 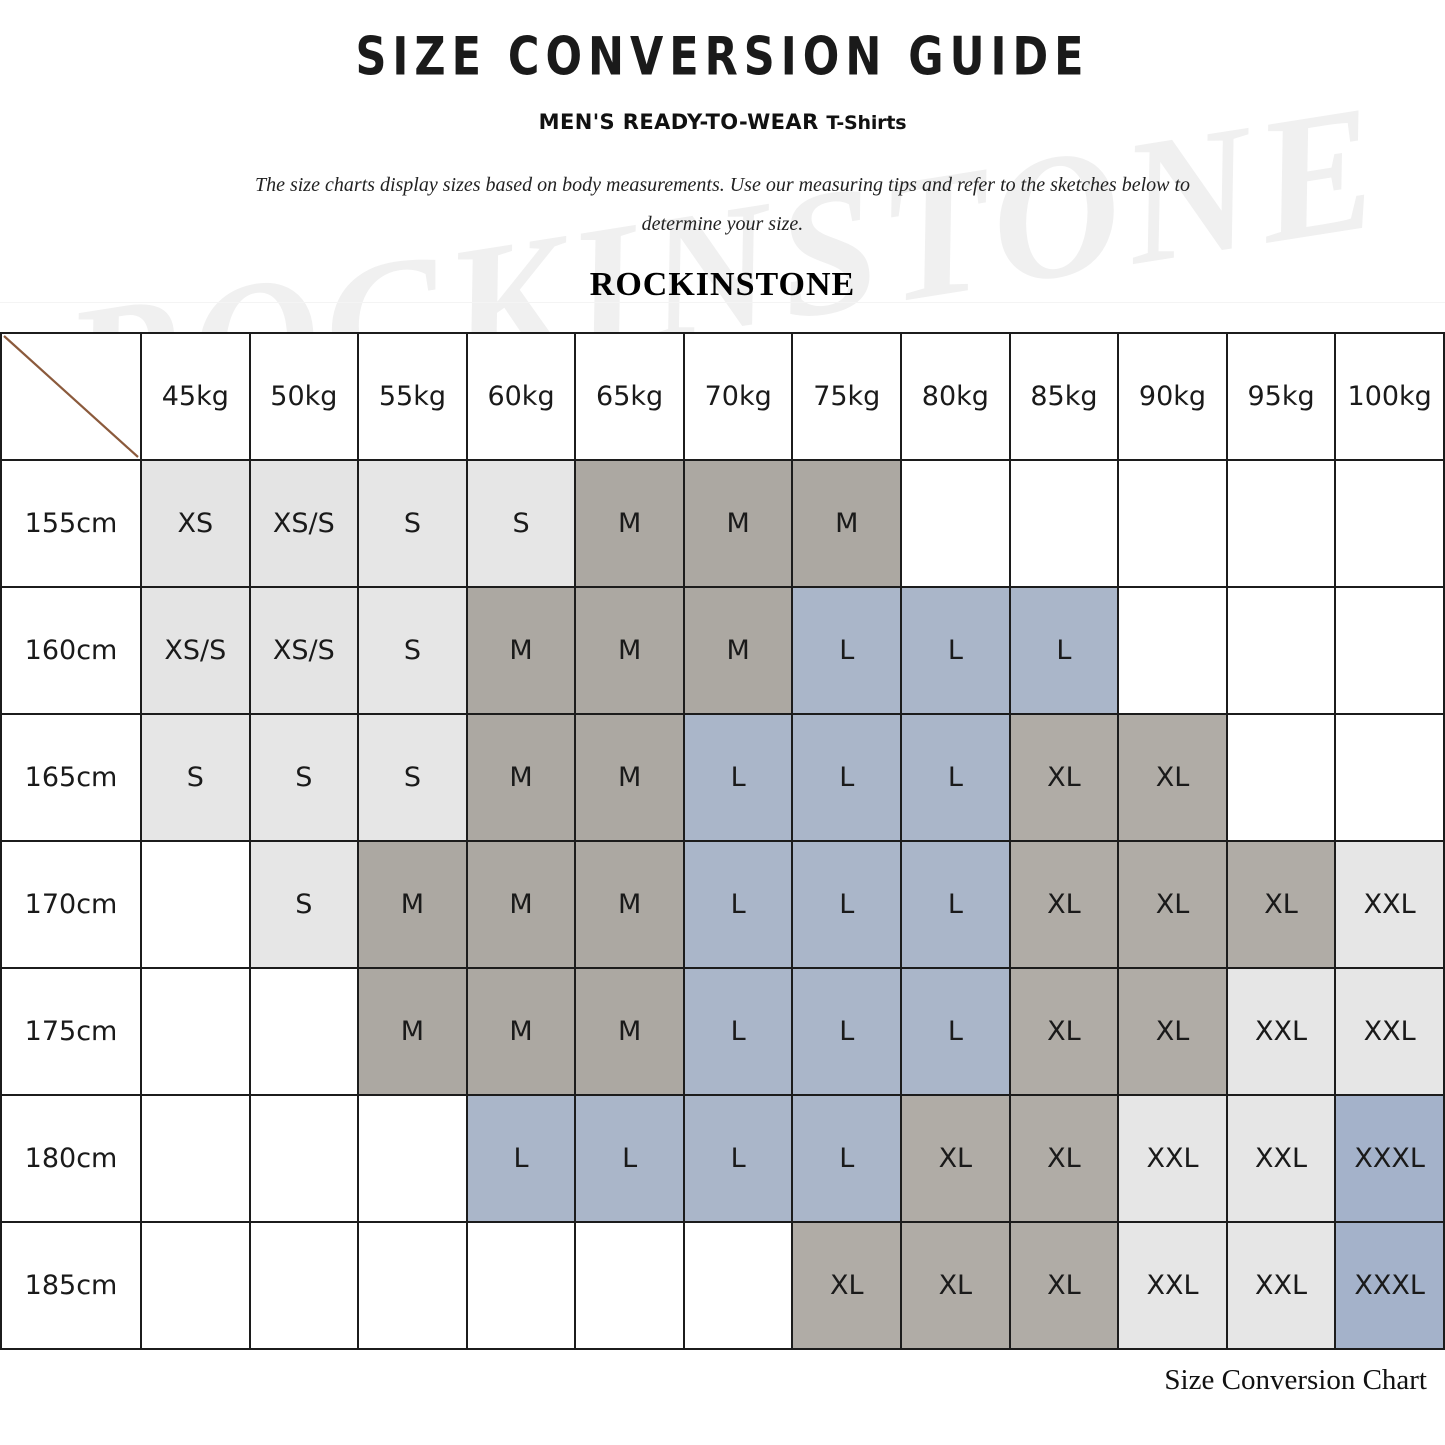 I want to click on column-header-weight: 65kg, so click(x=629, y=396).